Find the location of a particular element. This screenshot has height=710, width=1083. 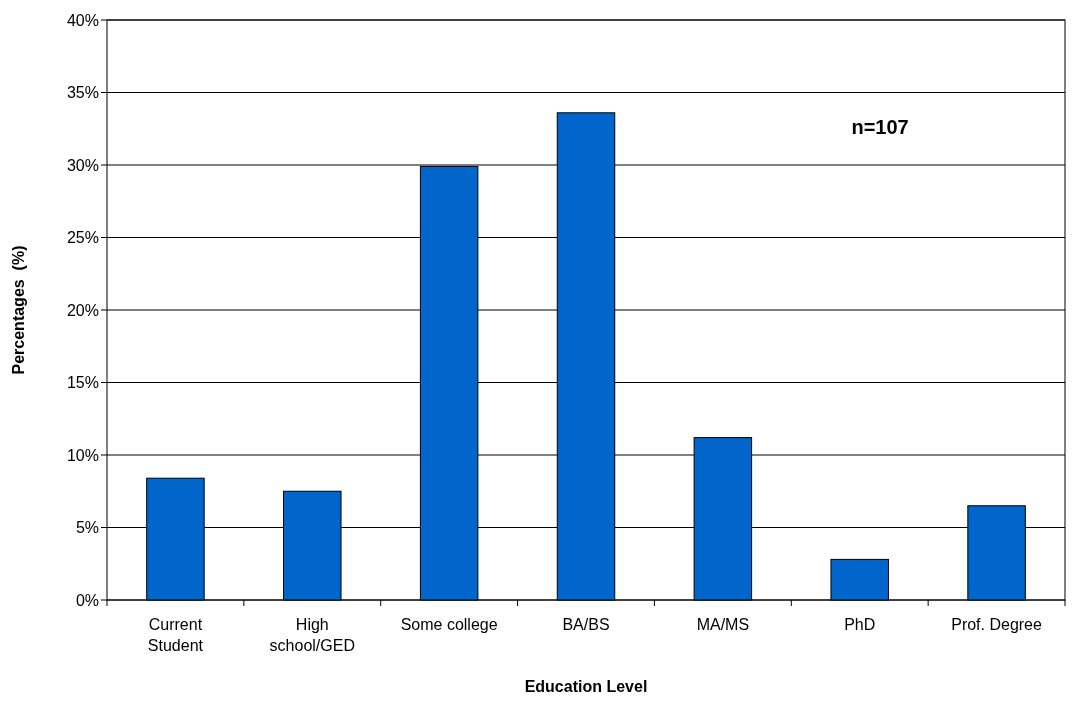

x-tick-label: PhD is located at coordinates (860, 624).